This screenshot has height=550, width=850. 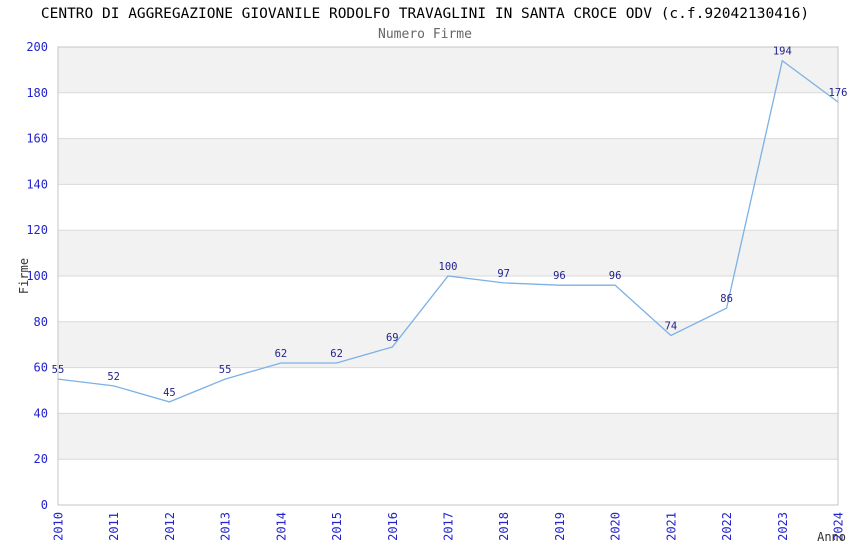 I want to click on y-tick-label: 140, so click(x=37, y=184).